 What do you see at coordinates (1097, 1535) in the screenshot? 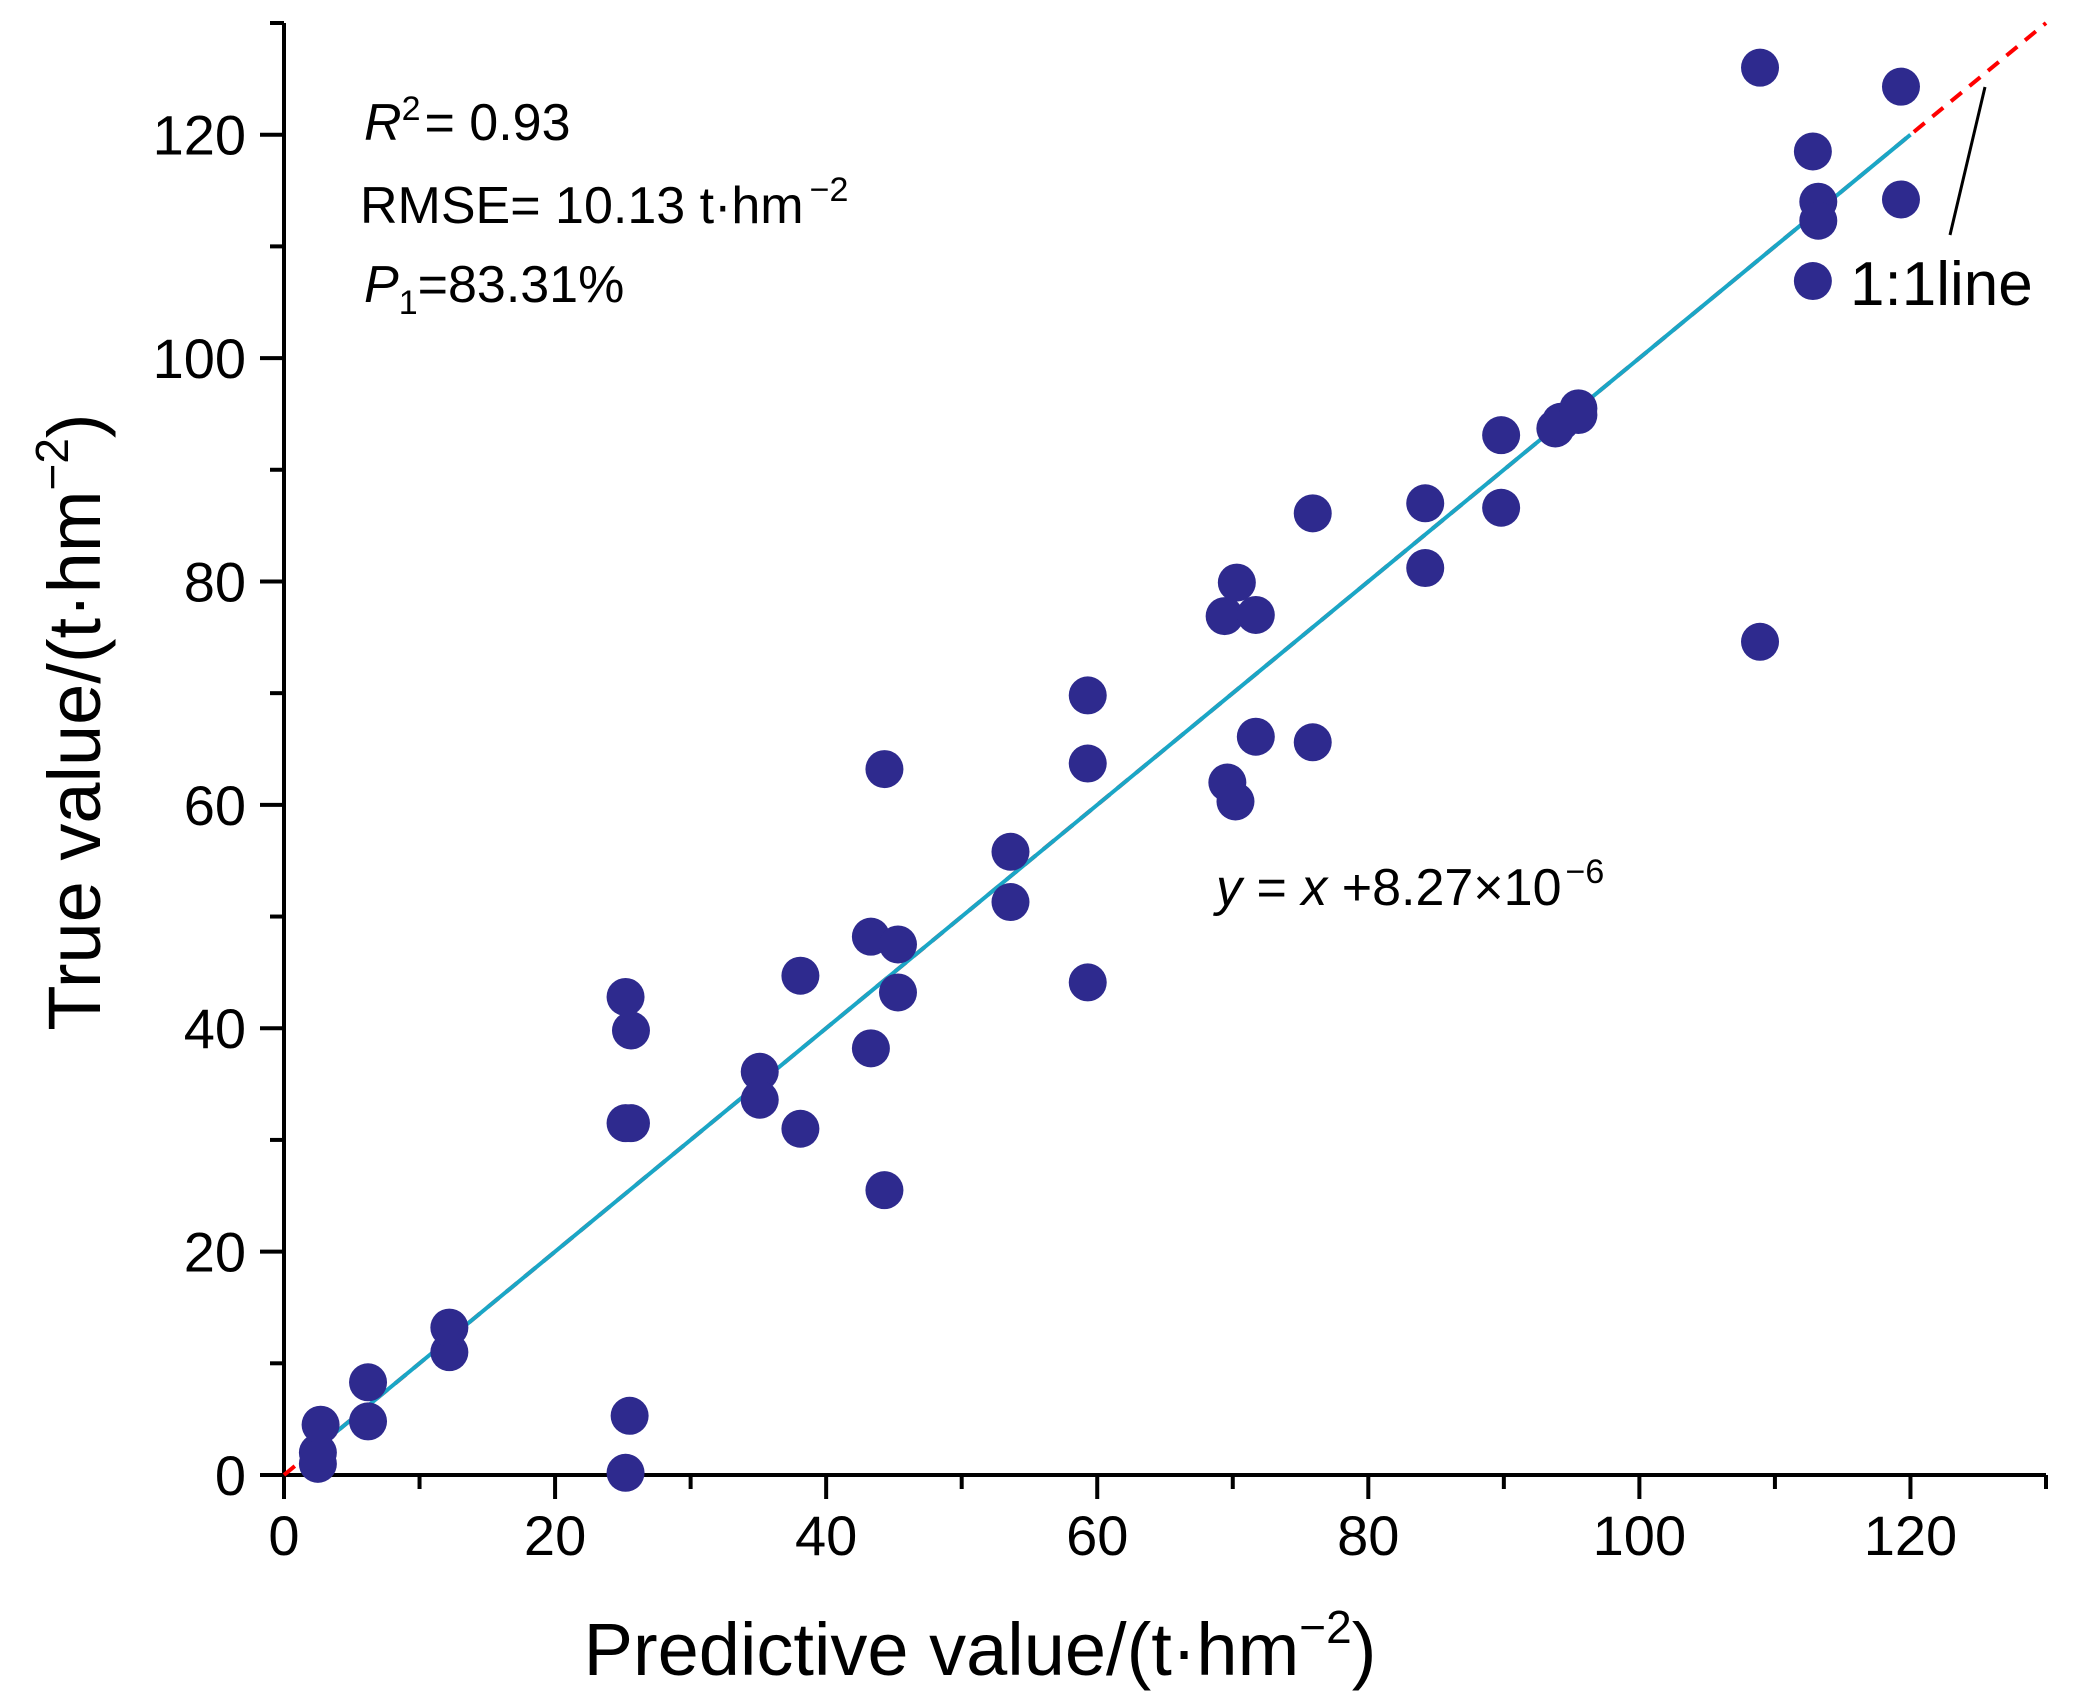
I see `x-tick-label: 60` at bounding box center [1097, 1535].